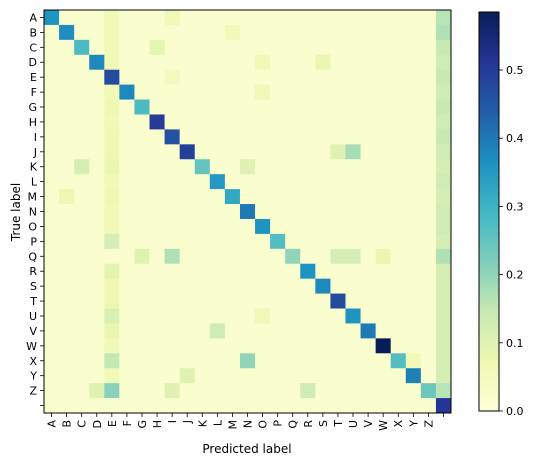 The image size is (550, 463). I want to click on y-tick-label: L, so click(34, 182).